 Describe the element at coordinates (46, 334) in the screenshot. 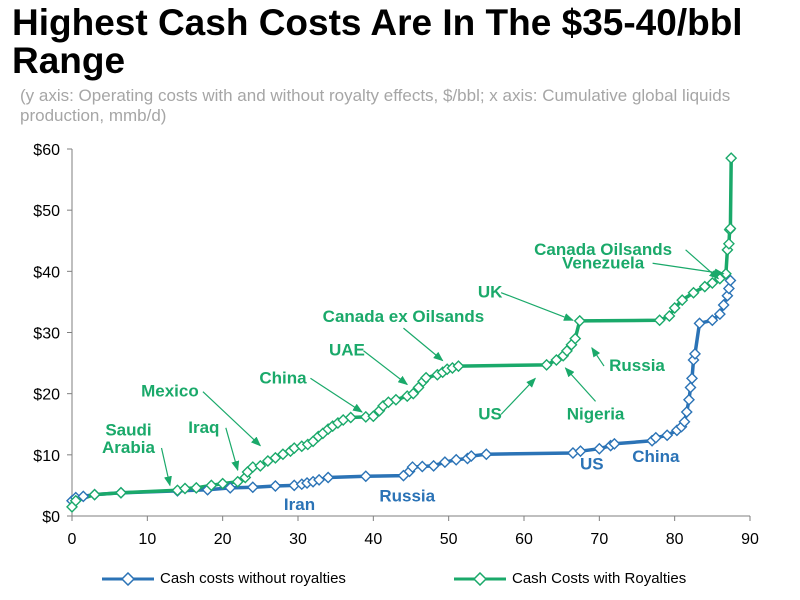

I see `y-tick-label: $30` at that location.